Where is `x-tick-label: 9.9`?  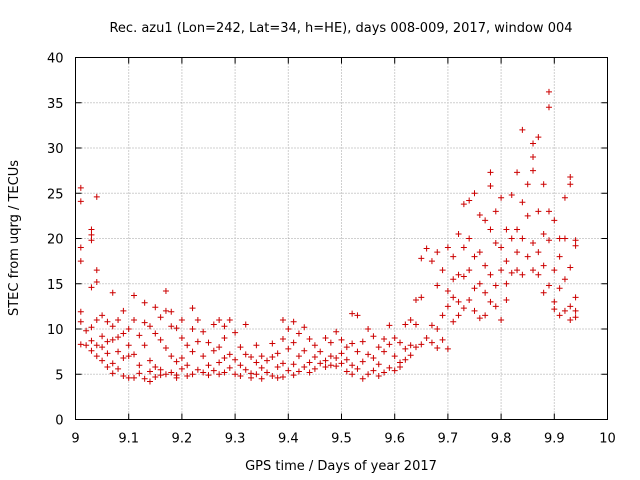 x-tick-label: 9.9 is located at coordinates (554, 439).